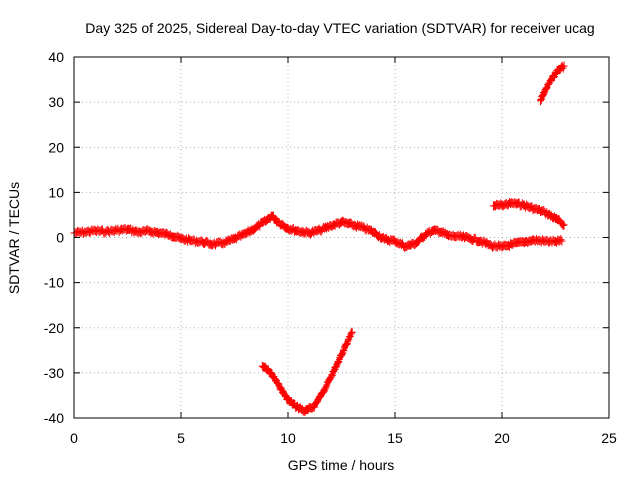  Describe the element at coordinates (54, 418) in the screenshot. I see `y-tick-label: -40` at that location.